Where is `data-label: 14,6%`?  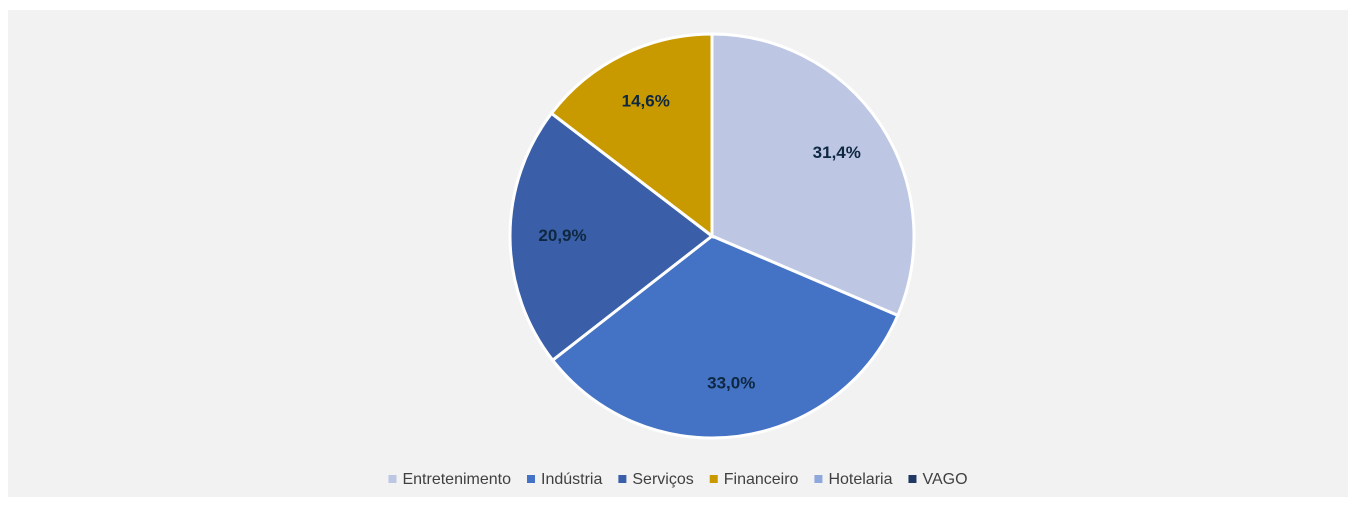
data-label: 14,6% is located at coordinates (646, 100).